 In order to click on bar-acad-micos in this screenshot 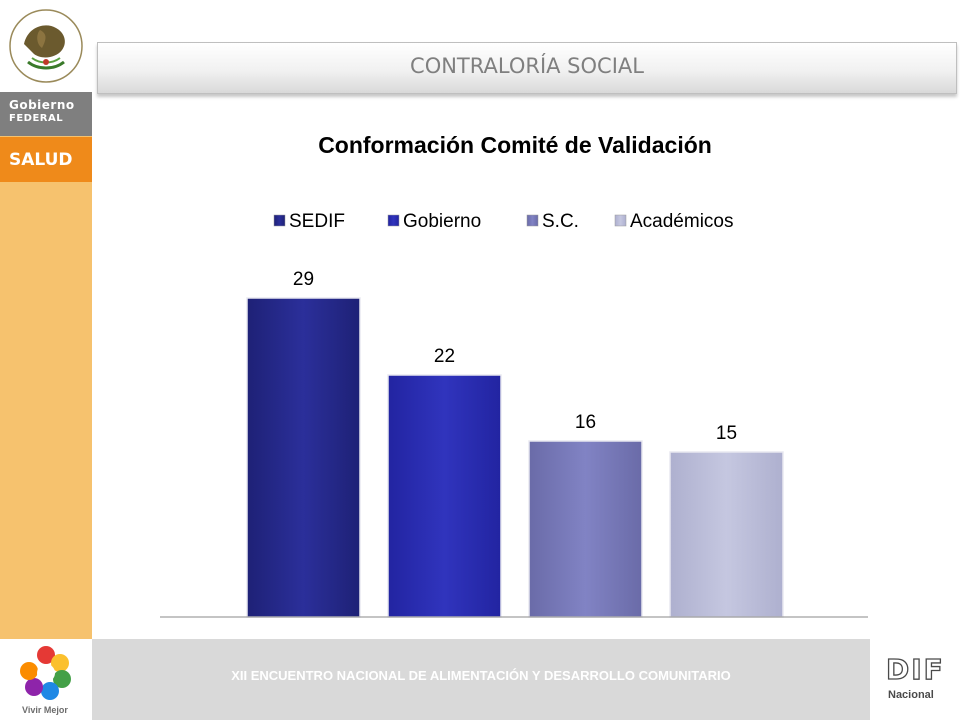, I will do `click(726, 534)`.